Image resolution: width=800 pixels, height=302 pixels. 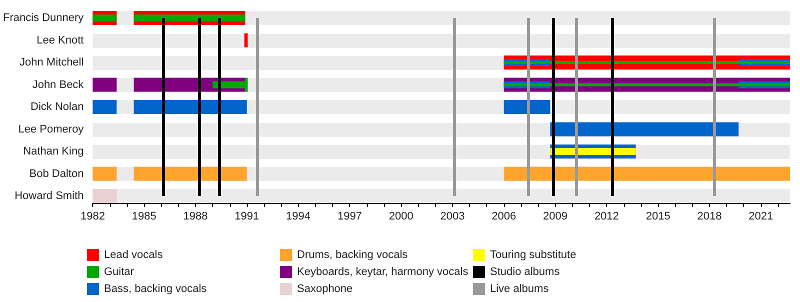 I want to click on x-tick-label: 1985, so click(x=144, y=216).